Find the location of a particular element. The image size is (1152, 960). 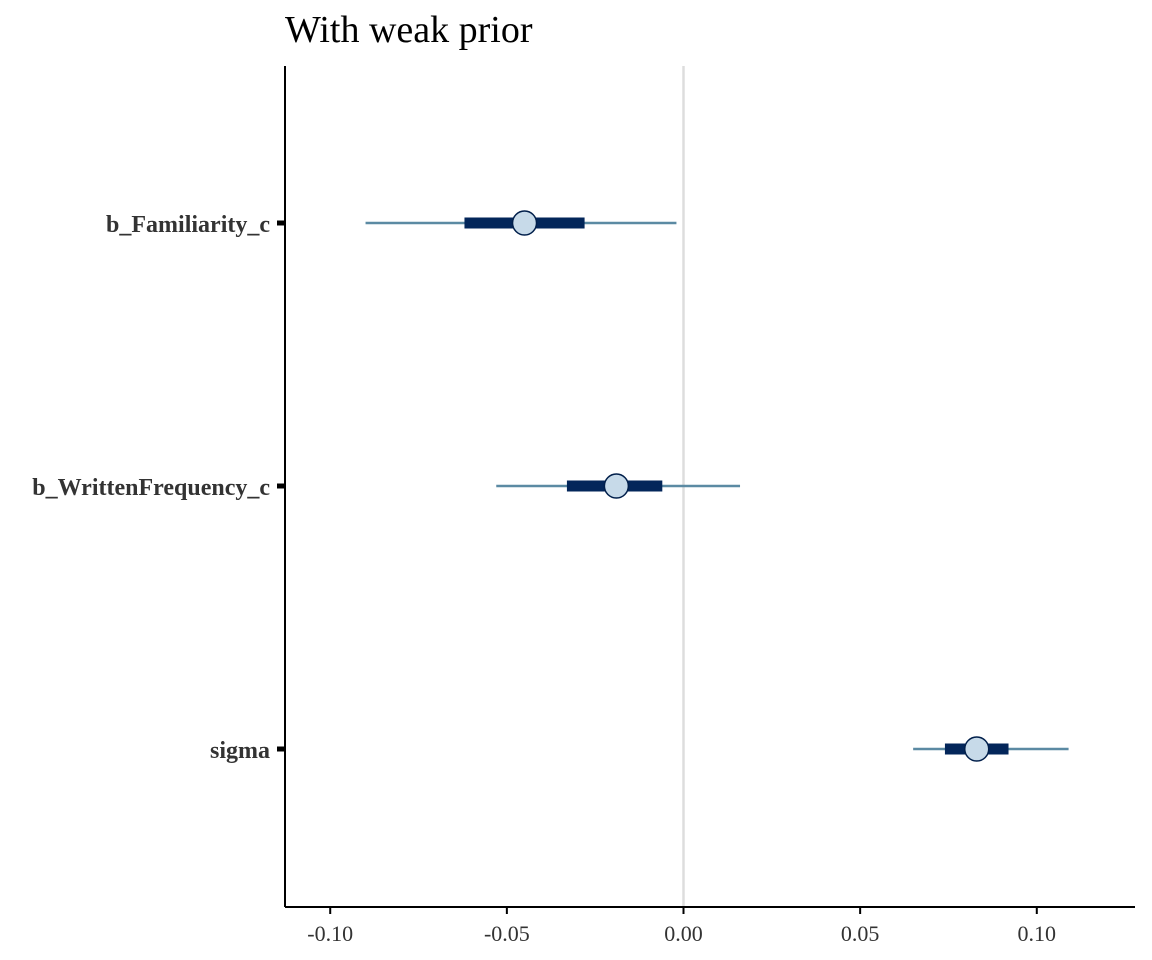

x-tick-label: 0.05 is located at coordinates (860, 933).